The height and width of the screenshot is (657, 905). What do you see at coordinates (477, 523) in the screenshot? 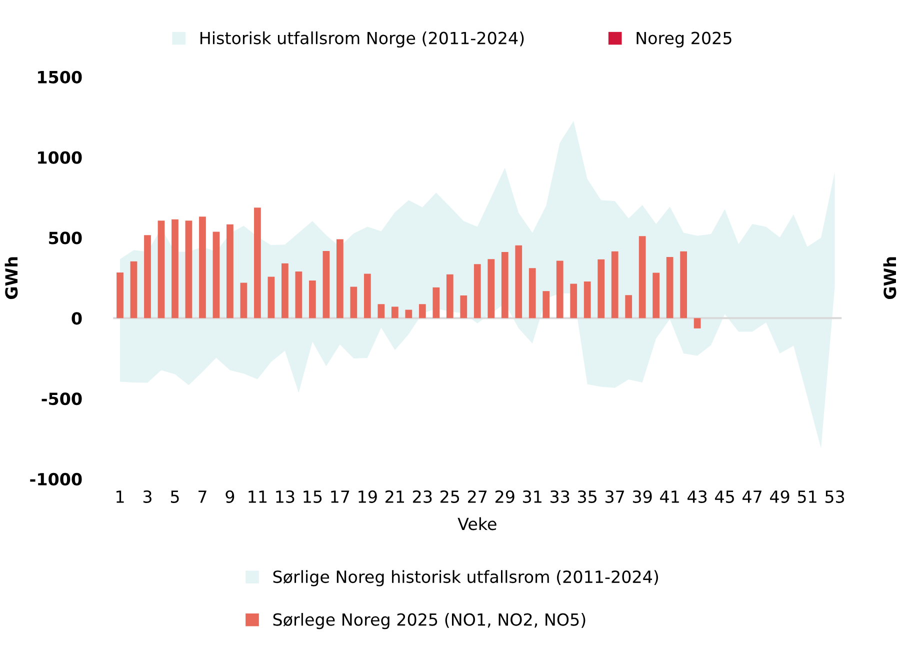
I see `x-axis-title: Veke` at bounding box center [477, 523].